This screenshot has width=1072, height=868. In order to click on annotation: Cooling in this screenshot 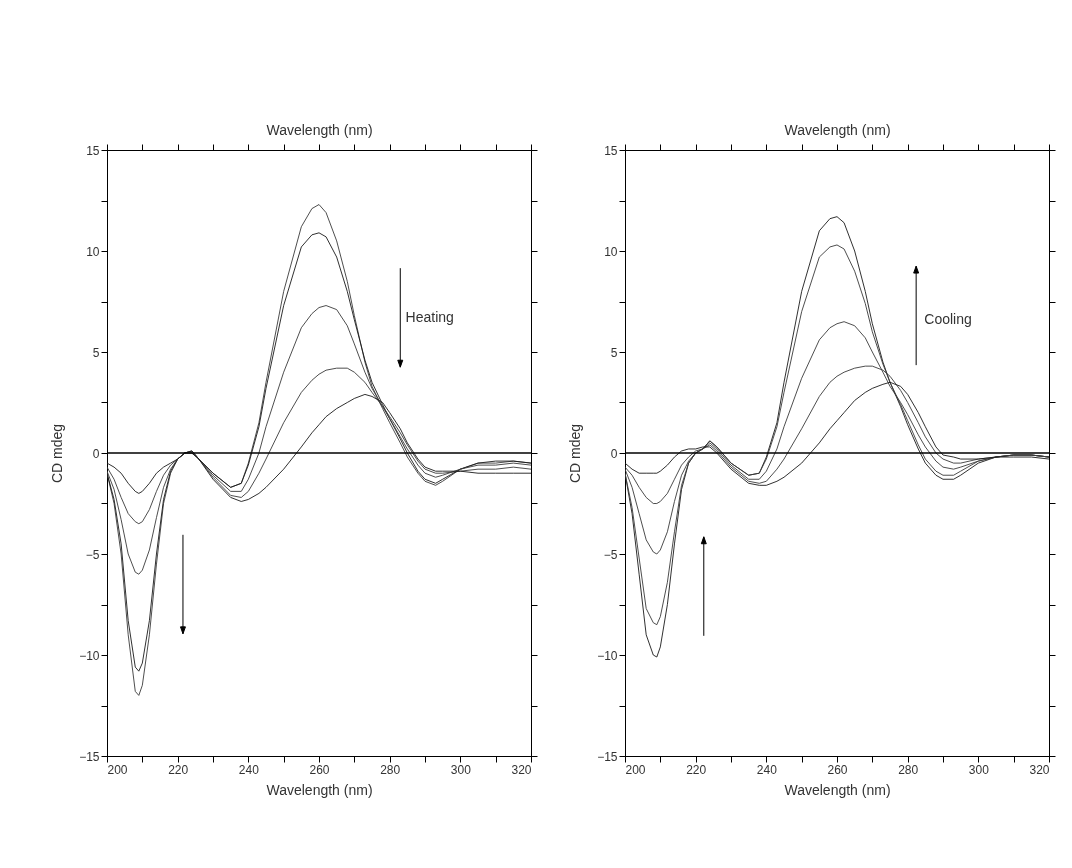, I will do `click(948, 318)`.